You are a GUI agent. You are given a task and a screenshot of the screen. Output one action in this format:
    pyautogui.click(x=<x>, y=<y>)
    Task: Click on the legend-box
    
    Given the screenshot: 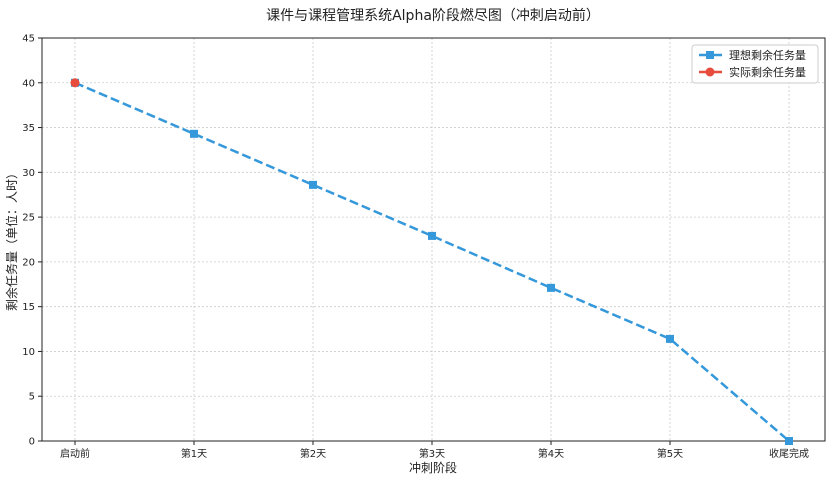 What is the action you would take?
    pyautogui.click(x=755, y=64)
    